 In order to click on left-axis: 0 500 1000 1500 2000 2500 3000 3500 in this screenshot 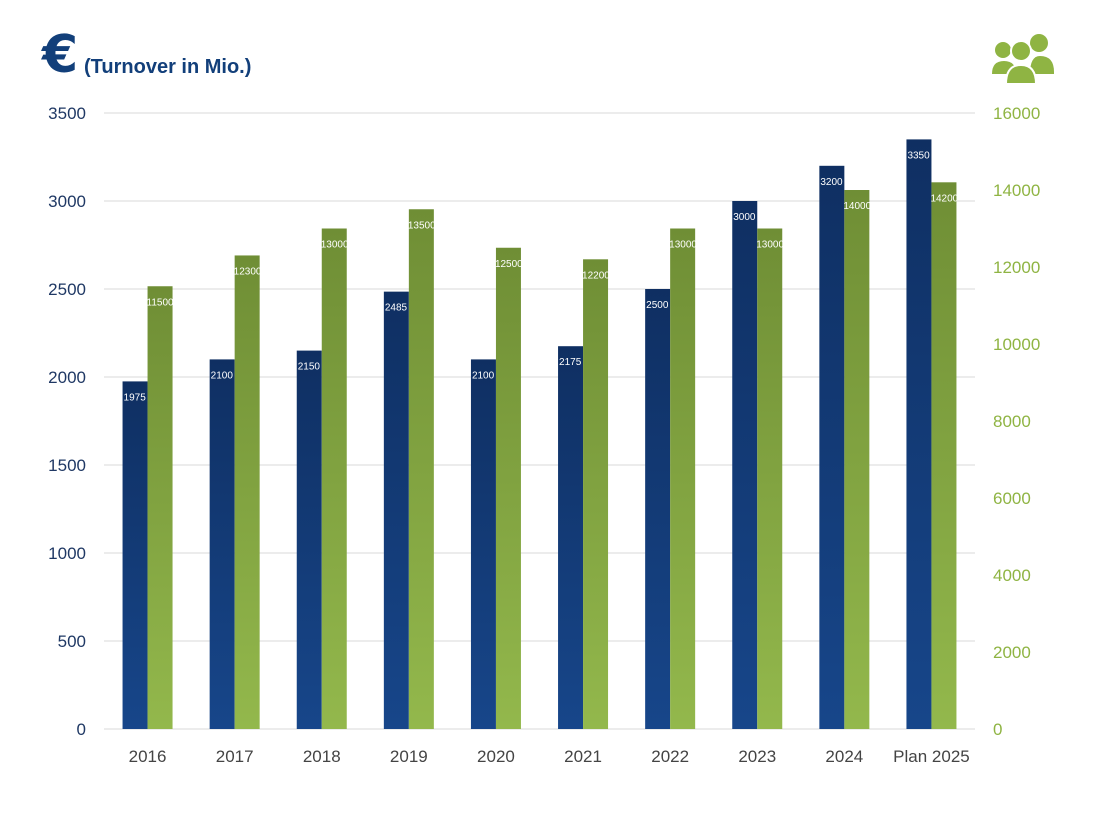, I will do `click(67, 421)`.